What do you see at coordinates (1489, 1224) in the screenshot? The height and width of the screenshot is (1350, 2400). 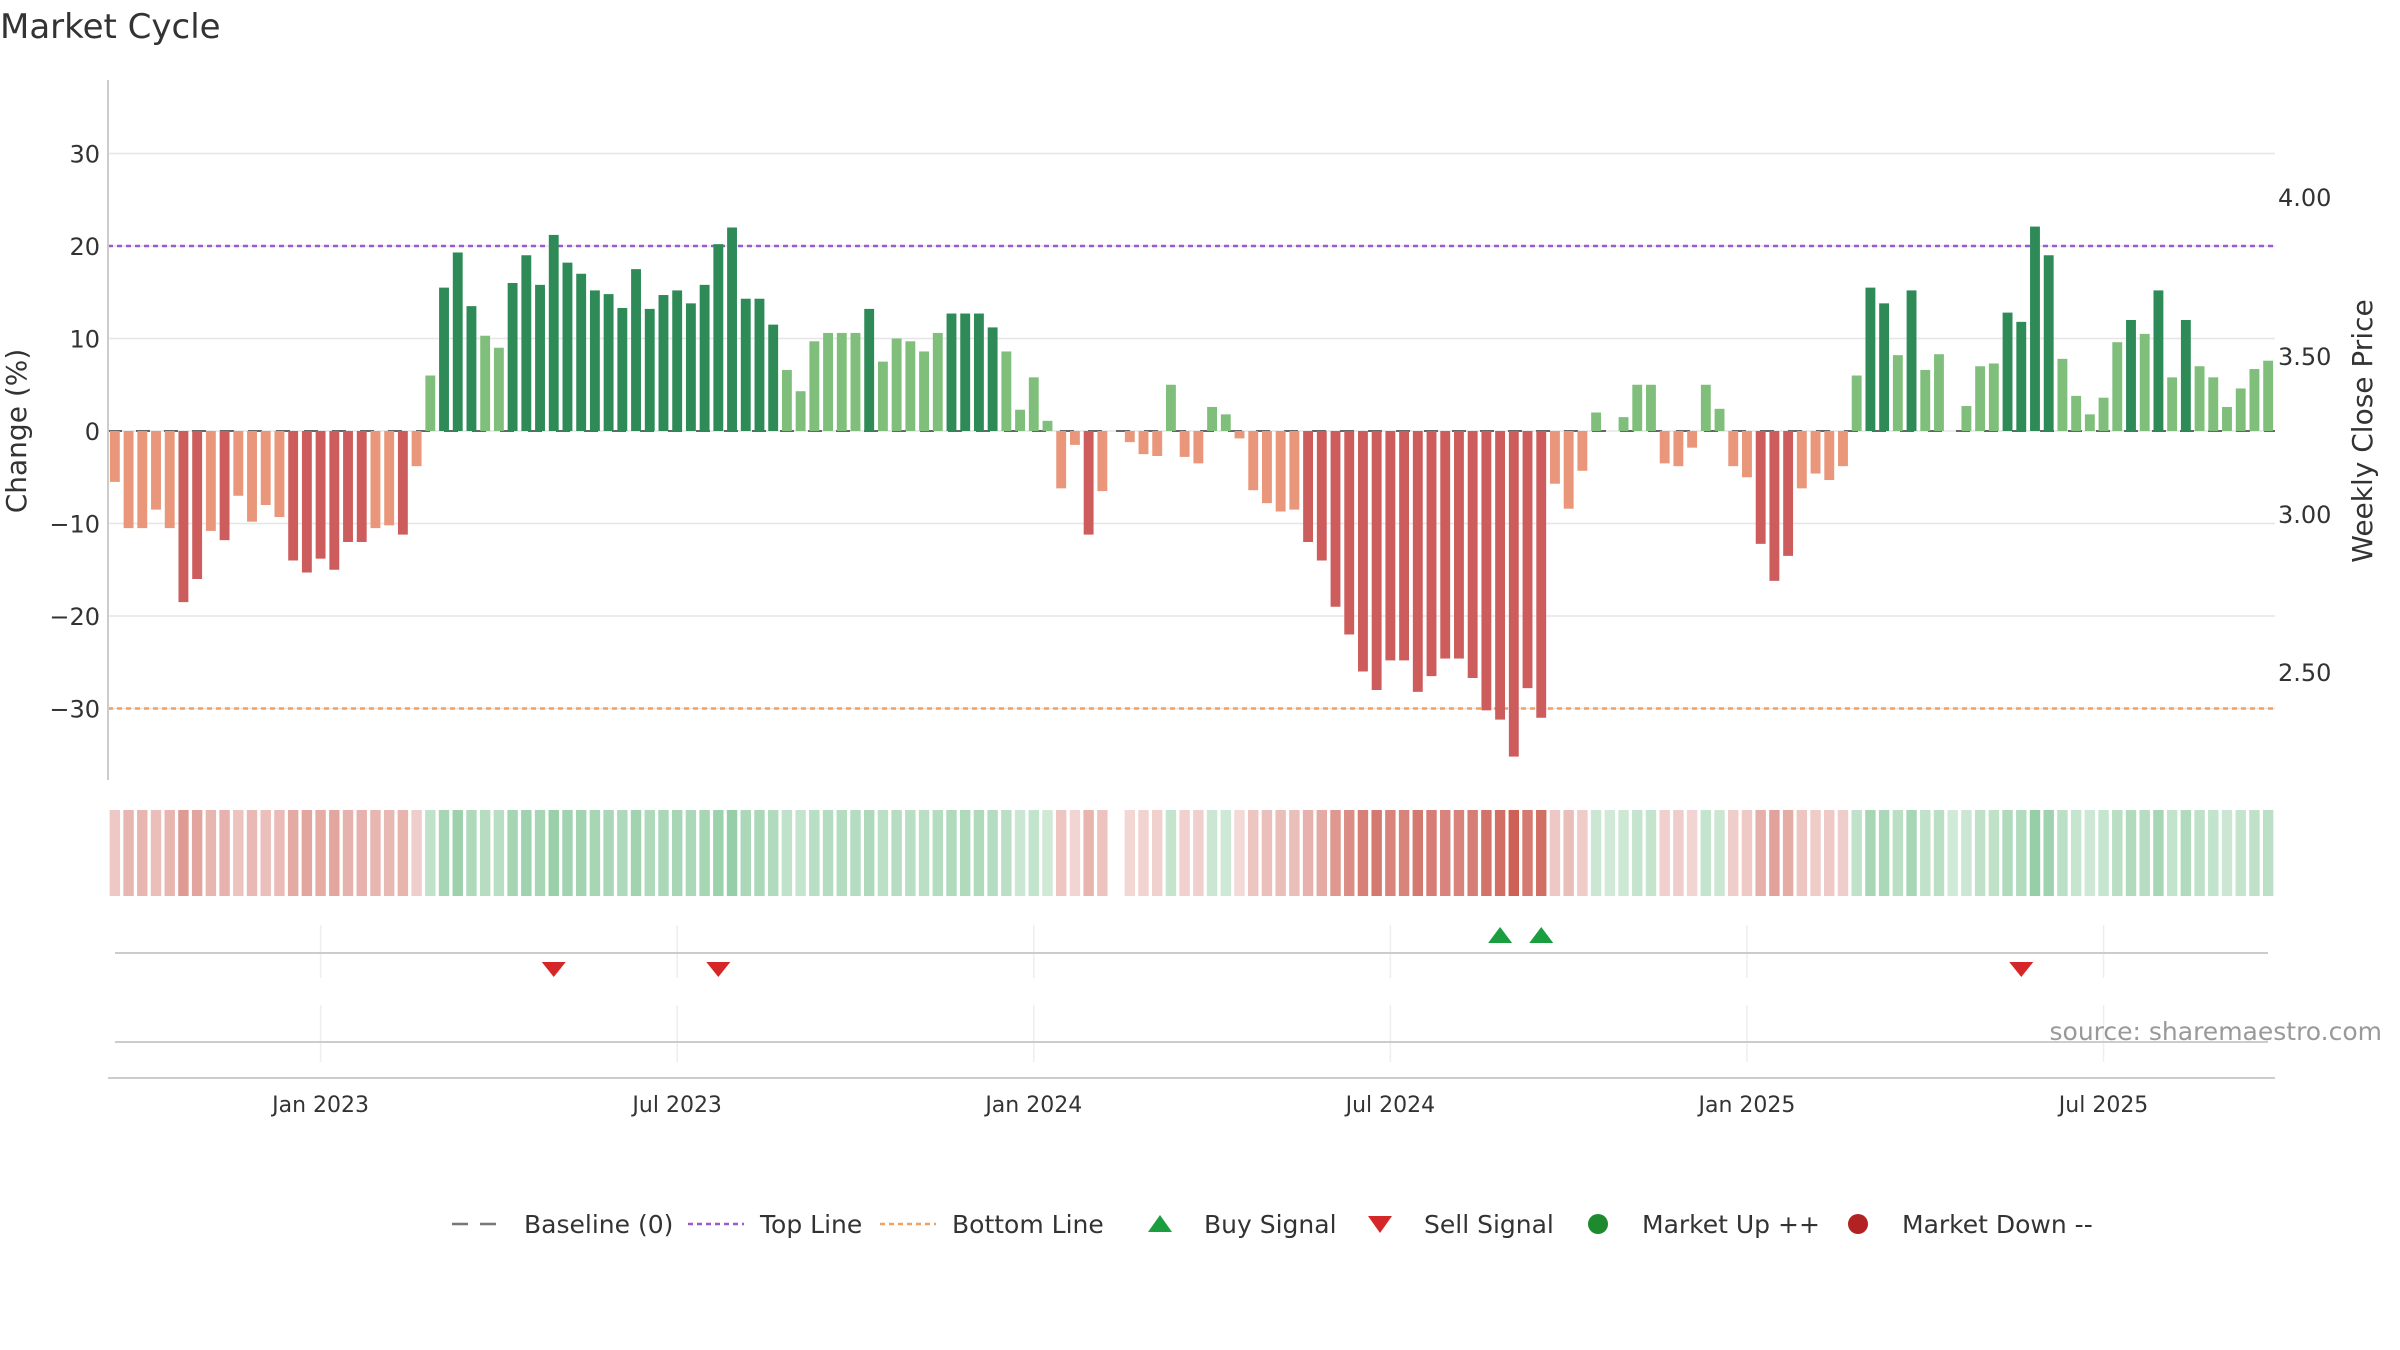 I see `legend-label: Sell Signal` at bounding box center [1489, 1224].